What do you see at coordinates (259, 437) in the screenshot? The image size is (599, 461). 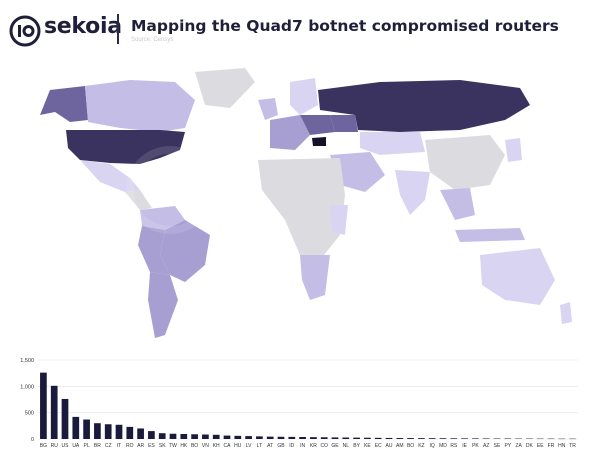 I see `bar-lt` at bounding box center [259, 437].